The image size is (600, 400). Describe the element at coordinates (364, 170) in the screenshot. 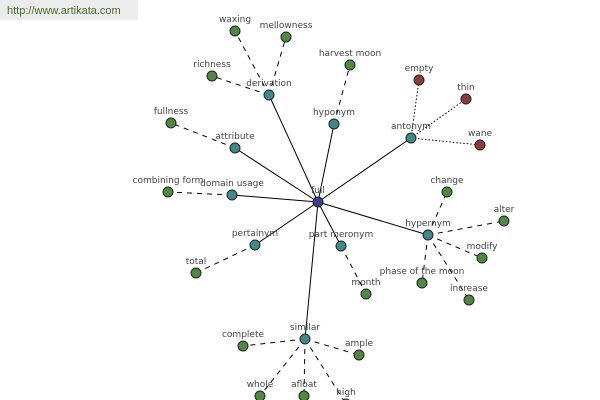

I see `edge-full-antonym` at that location.